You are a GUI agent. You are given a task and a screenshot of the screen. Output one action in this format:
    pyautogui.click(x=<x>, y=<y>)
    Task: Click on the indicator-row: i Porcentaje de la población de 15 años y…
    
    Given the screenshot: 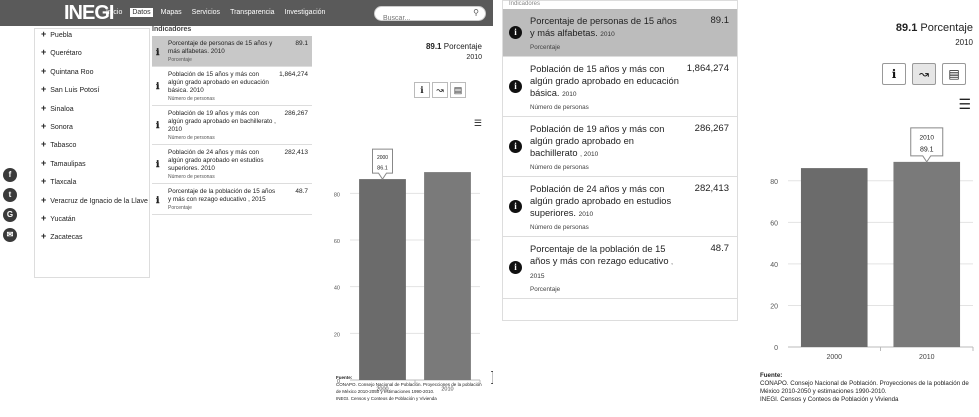 What is the action you would take?
    pyautogui.click(x=620, y=268)
    